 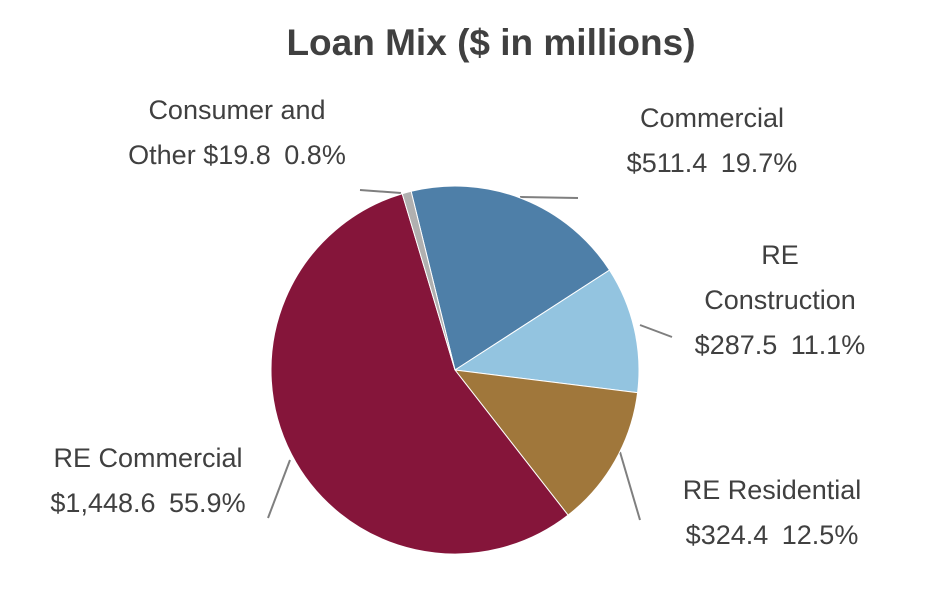 I want to click on category-label: RE Commercial, so click(x=148, y=458).